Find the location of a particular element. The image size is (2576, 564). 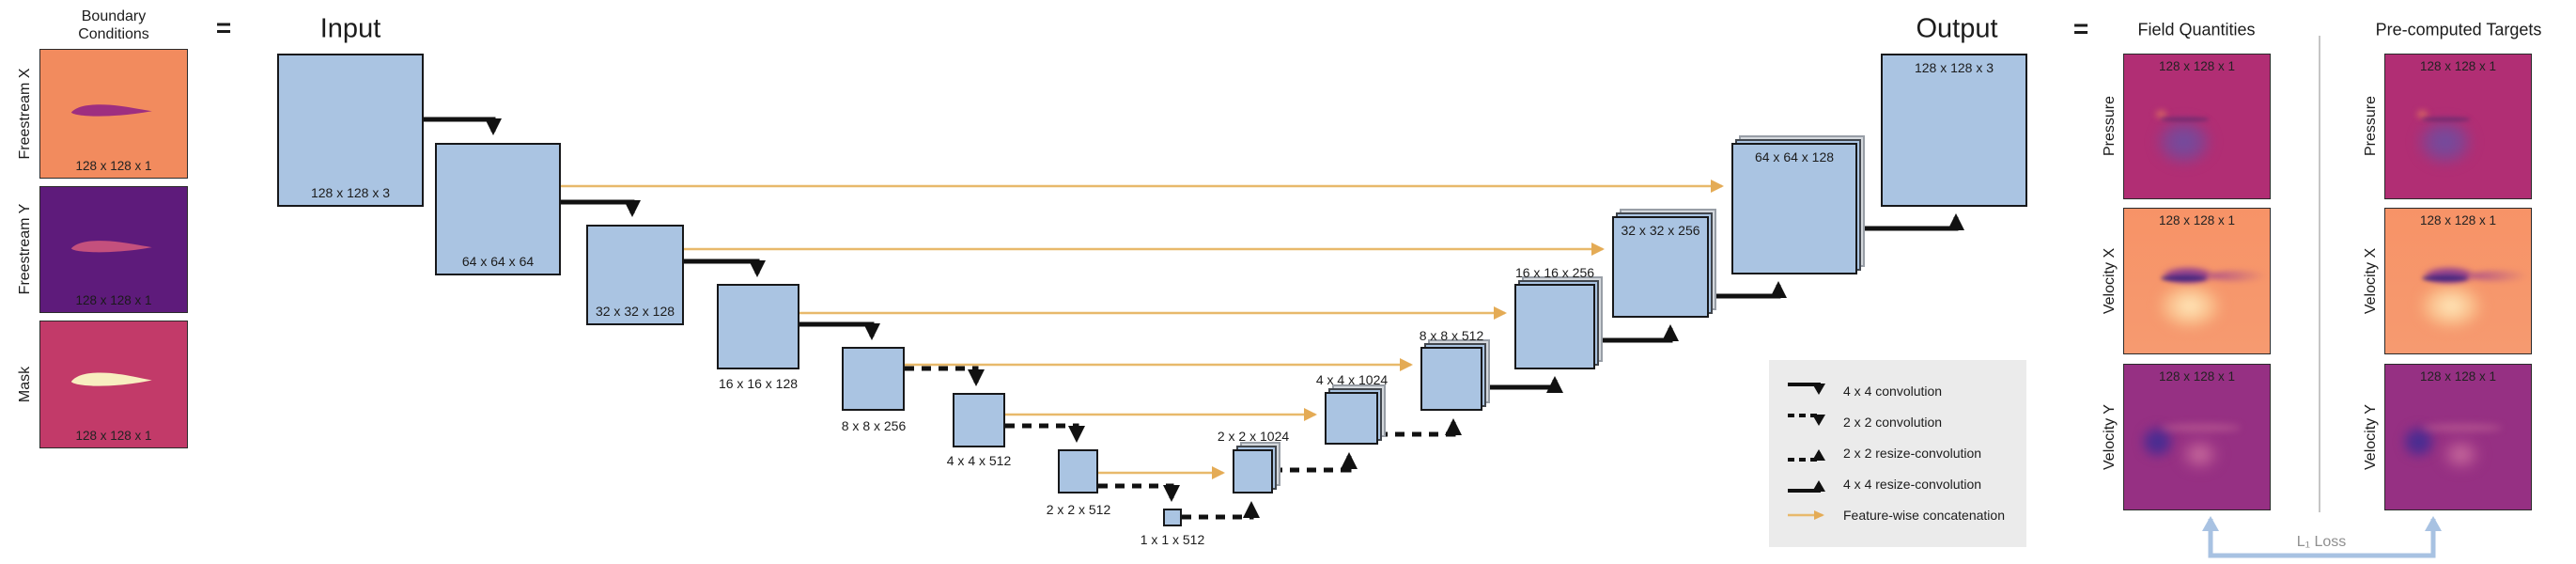

velocity-y-field-dims: 128 x 128 x 1 is located at coordinates (2197, 376).